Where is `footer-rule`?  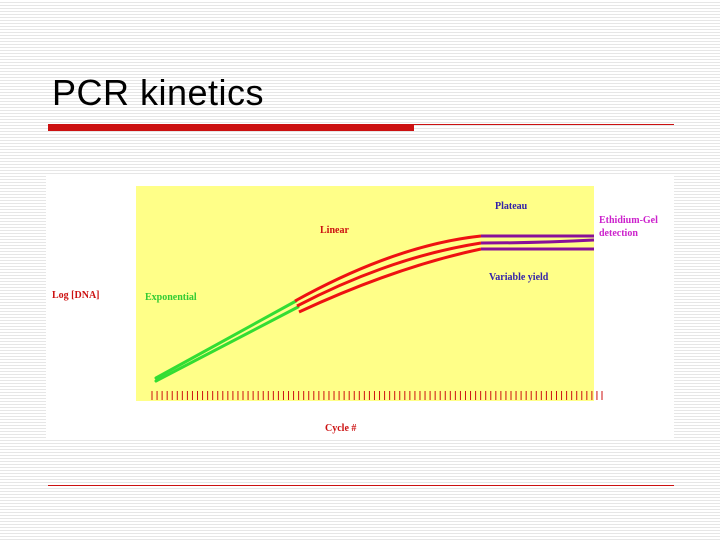 footer-rule is located at coordinates (361, 485).